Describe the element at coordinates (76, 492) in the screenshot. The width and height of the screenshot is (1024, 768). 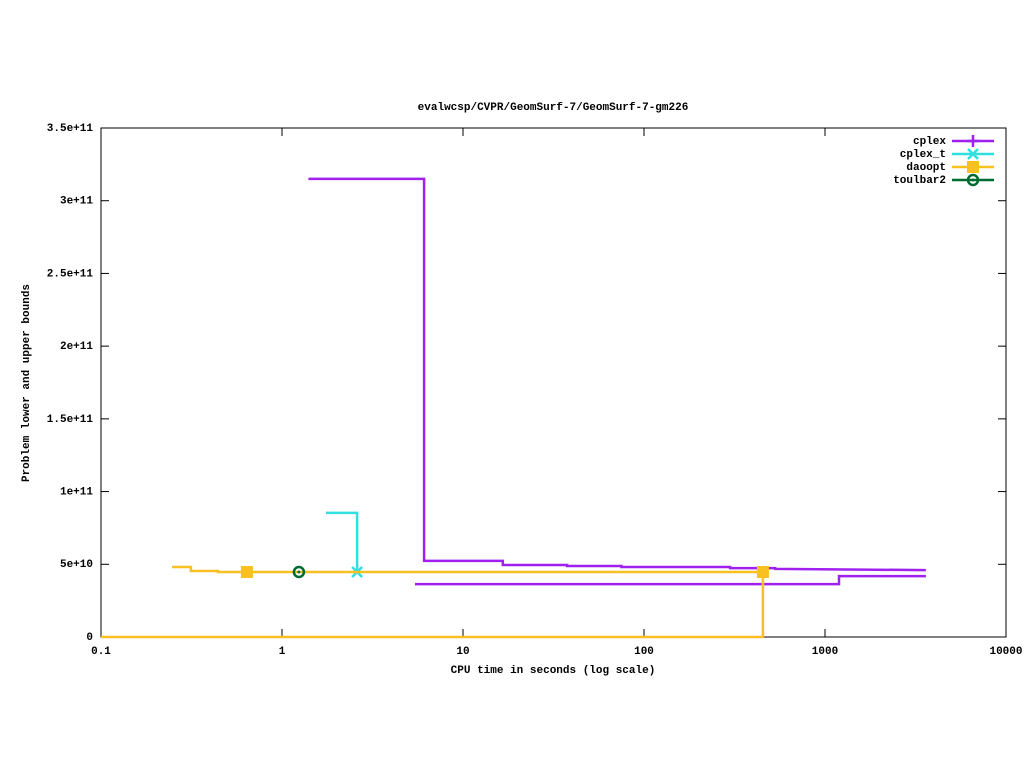
I see `y-tick-label: 1e+11` at that location.